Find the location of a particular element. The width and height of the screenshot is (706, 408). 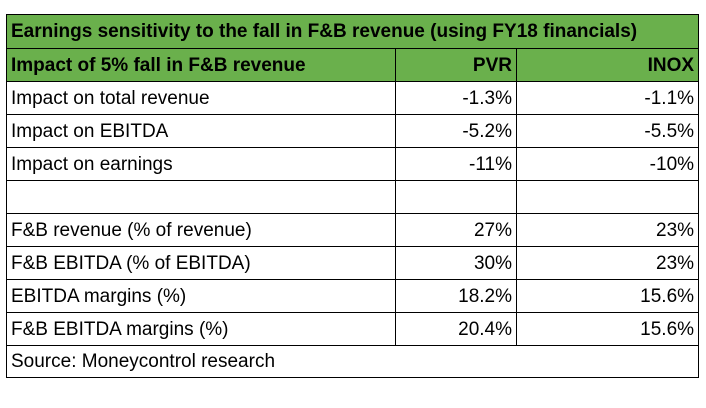

table-row: F&B revenue (% of revenue) 27% 23% is located at coordinates (353, 230).